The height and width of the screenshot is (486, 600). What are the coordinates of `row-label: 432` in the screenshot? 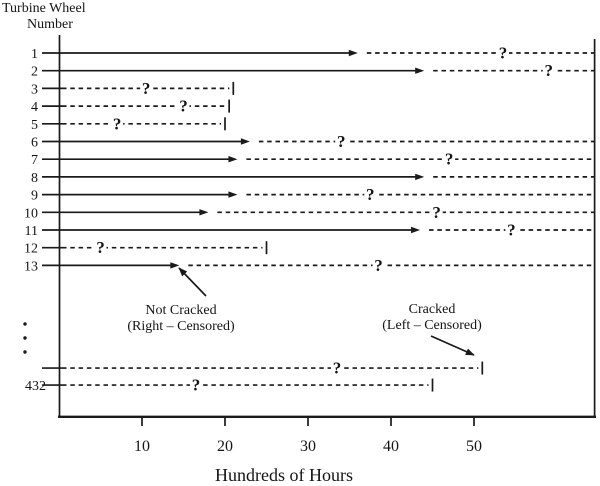 It's located at (35, 386).